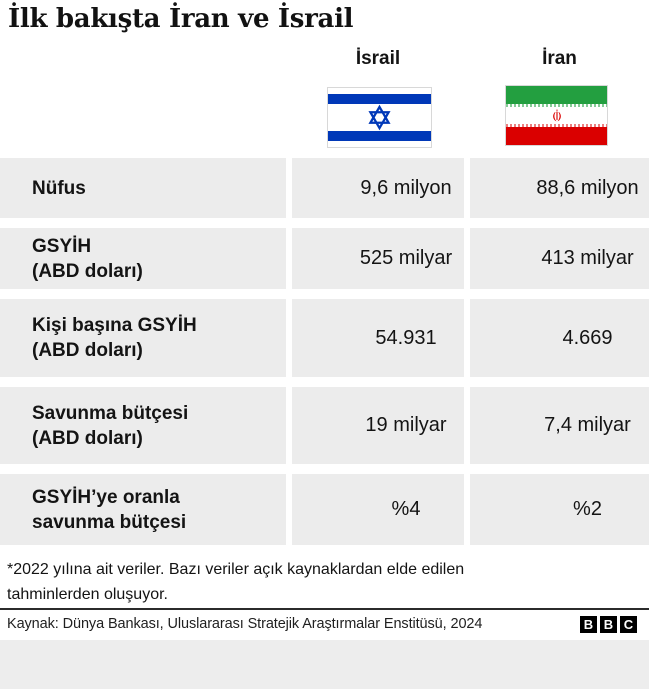 The width and height of the screenshot is (649, 689). I want to click on row-label-line1: GSYİH’ye oranla, so click(106, 497).